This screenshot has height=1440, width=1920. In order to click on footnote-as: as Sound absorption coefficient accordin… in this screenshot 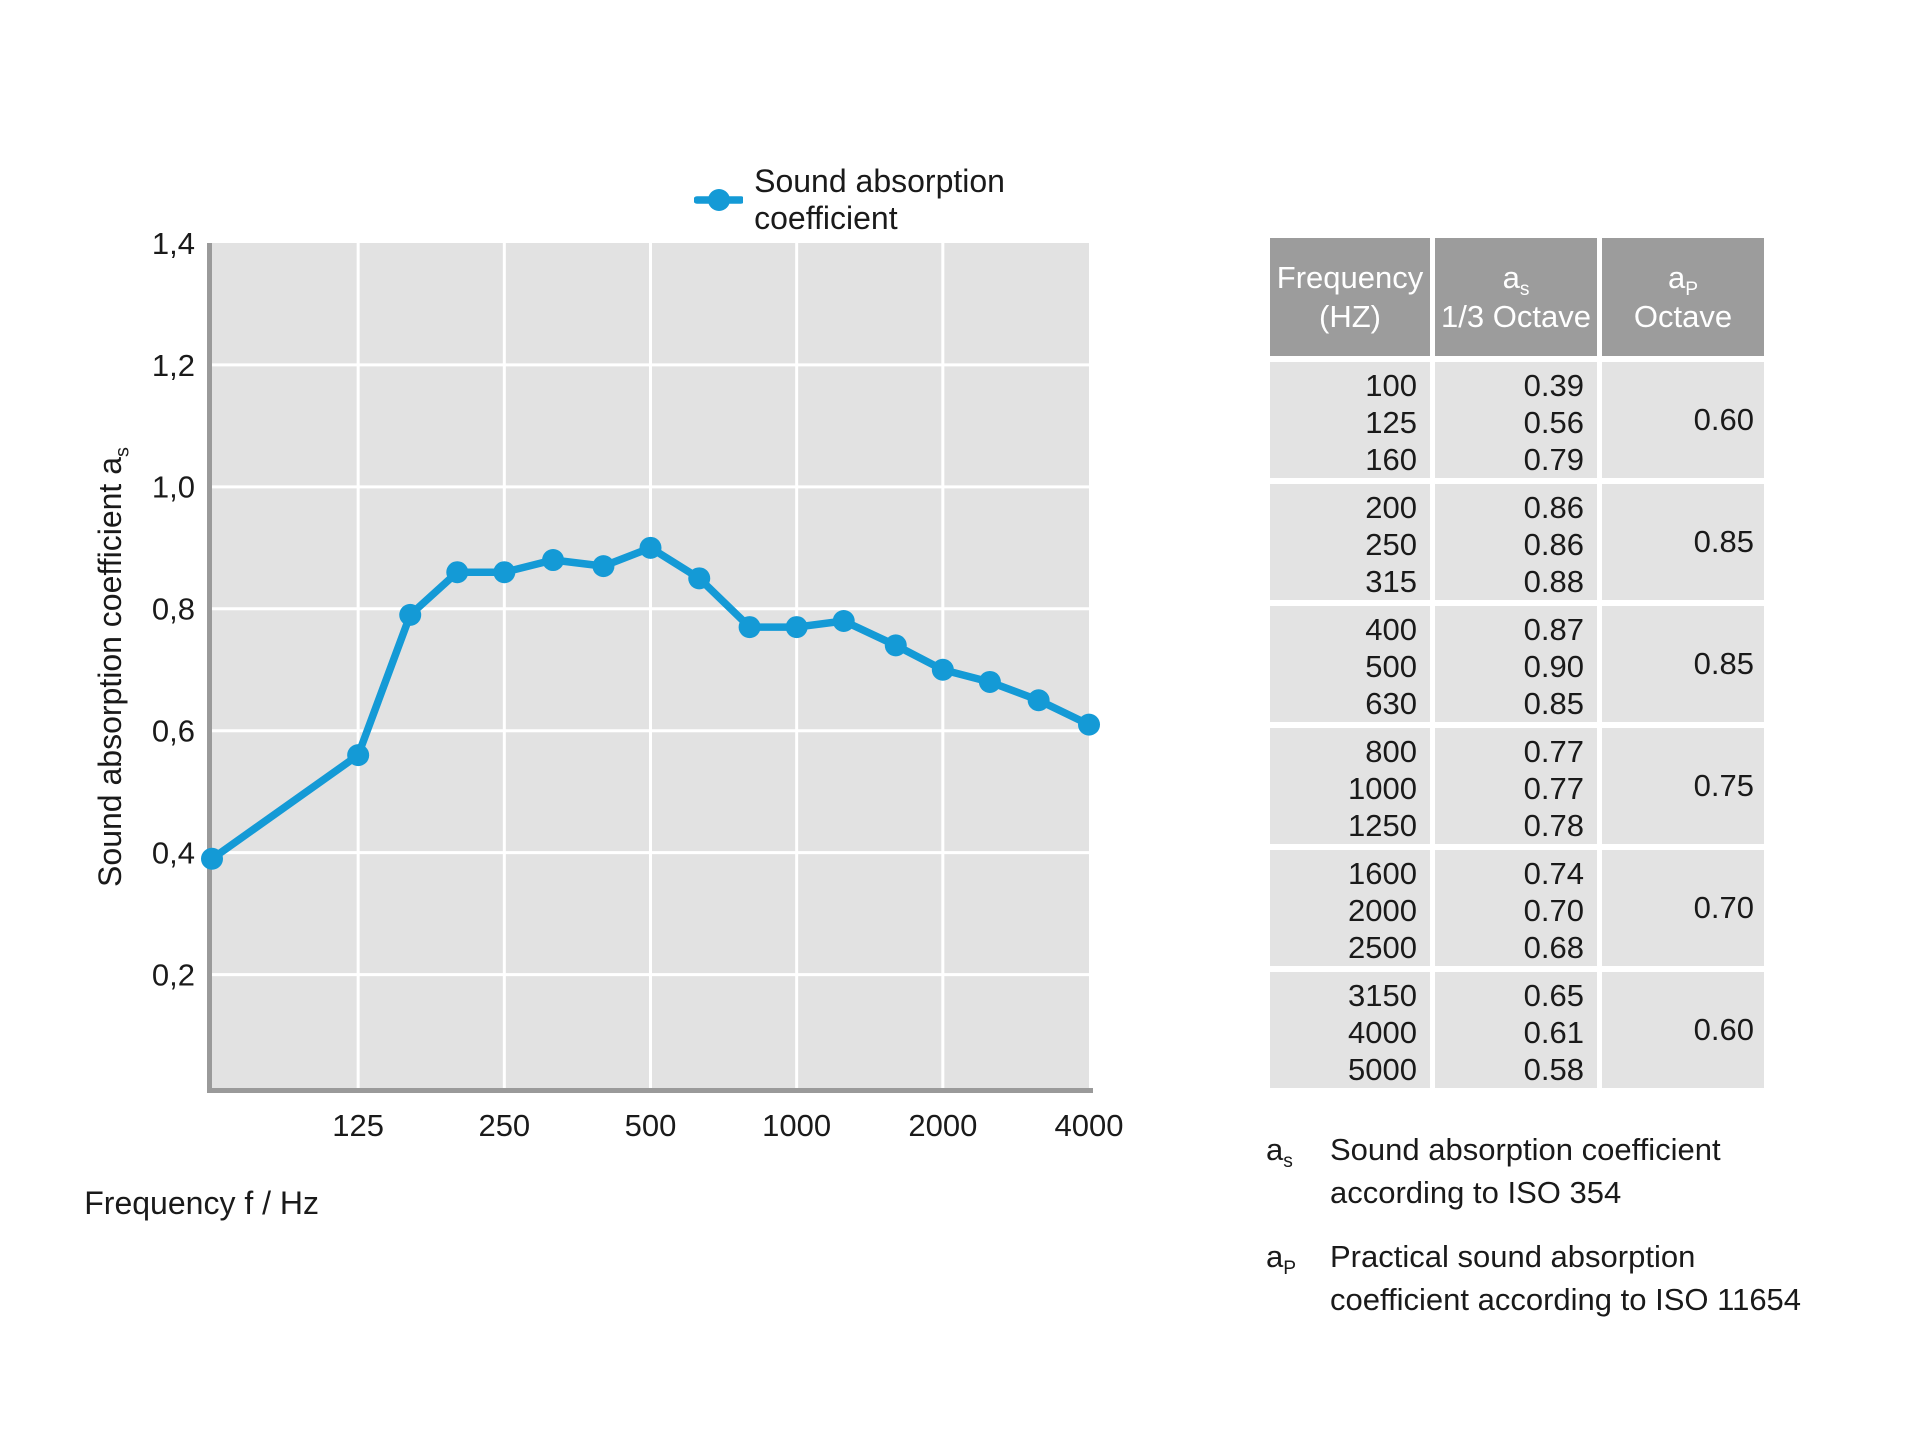, I will do `click(1493, 1171)`.